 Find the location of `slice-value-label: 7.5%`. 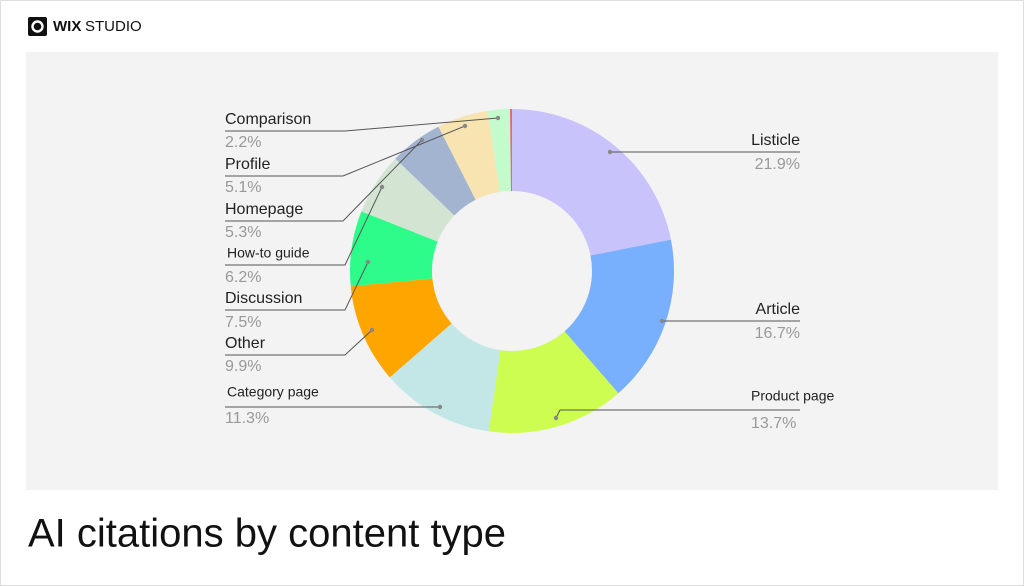

slice-value-label: 7.5% is located at coordinates (243, 322).